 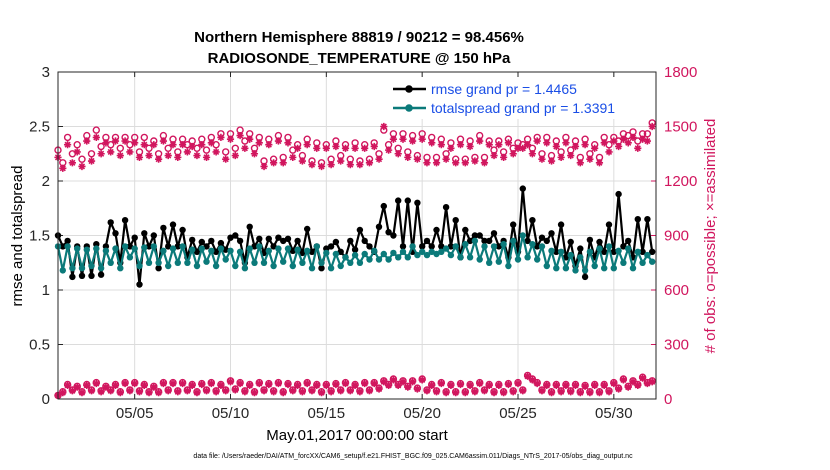 I want to click on y2-tick-label: 1500, so click(x=680, y=127).